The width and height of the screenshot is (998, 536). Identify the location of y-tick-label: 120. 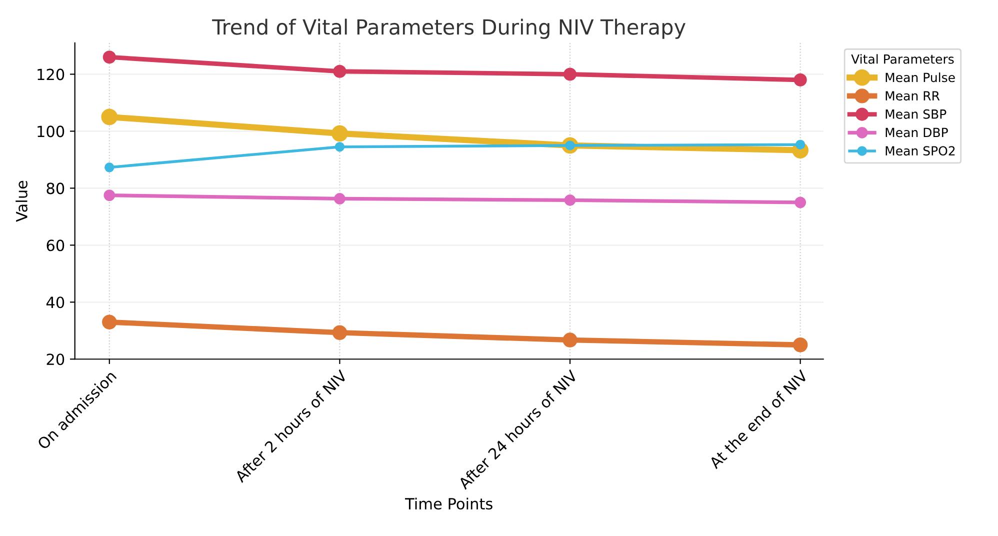
(51, 74).